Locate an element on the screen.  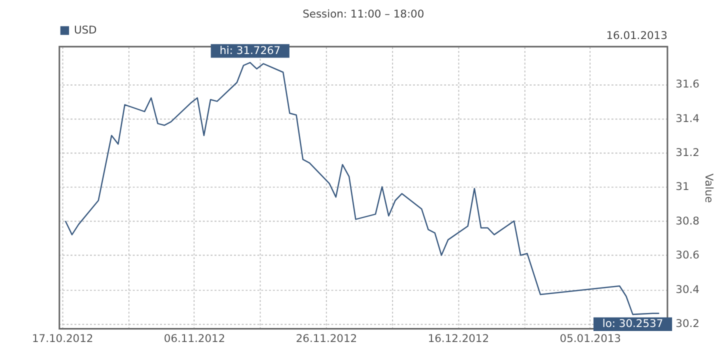
y-tick-label: 31.4 is located at coordinates (688, 118).